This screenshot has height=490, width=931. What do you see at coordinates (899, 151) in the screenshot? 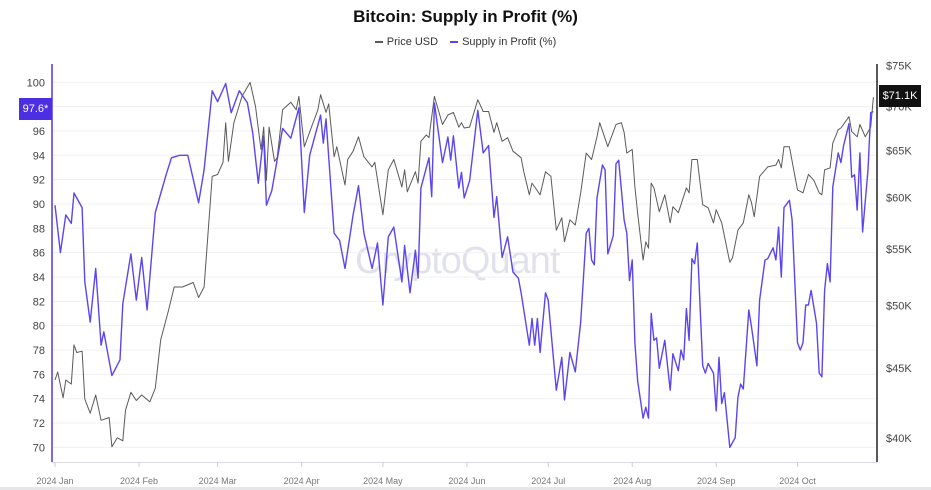
I see `y-right-tick-label: $65K` at bounding box center [899, 151].